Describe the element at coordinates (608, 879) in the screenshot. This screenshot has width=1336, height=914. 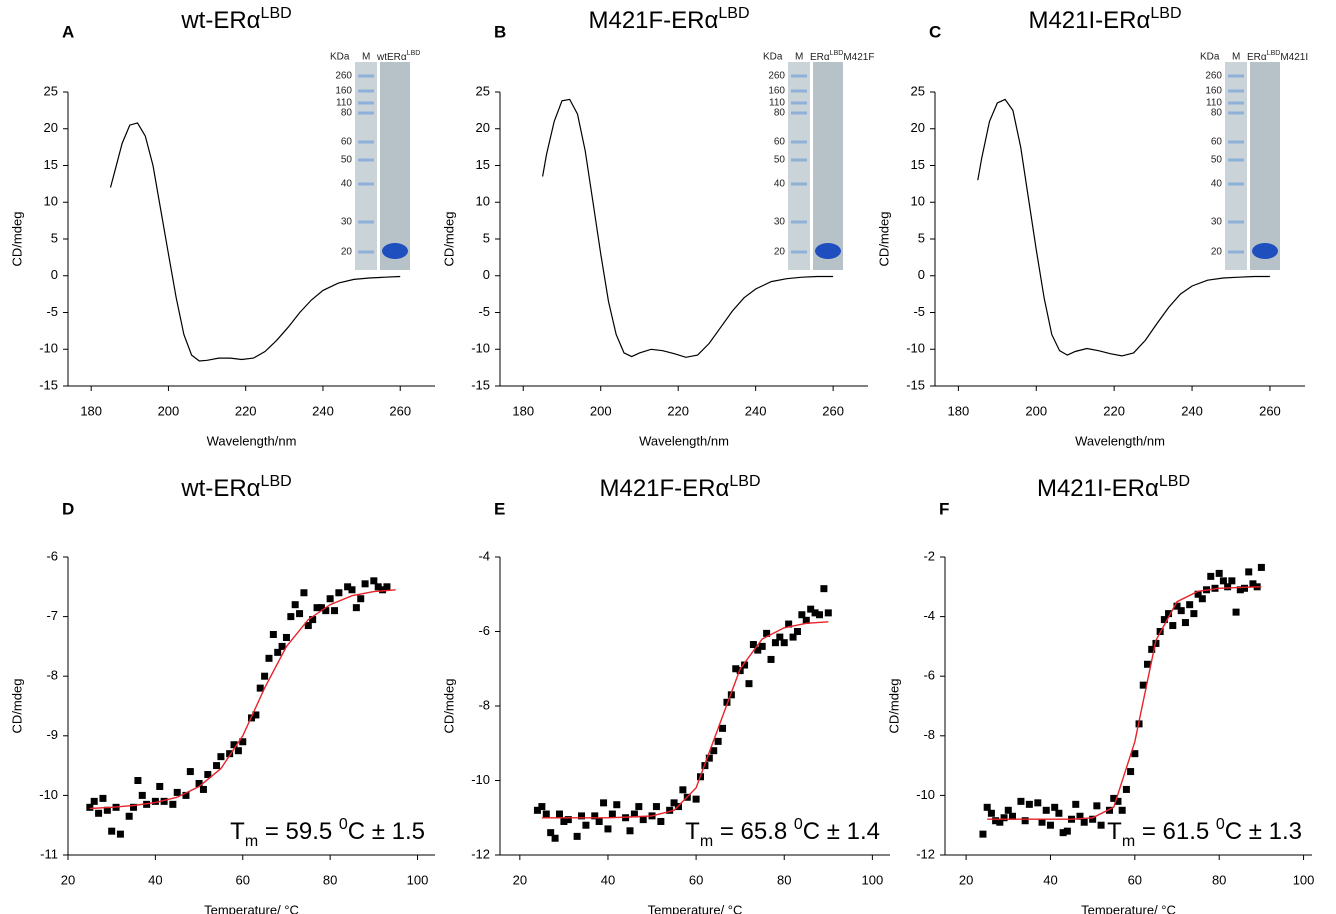
I see `x-tick-label: 40` at that location.